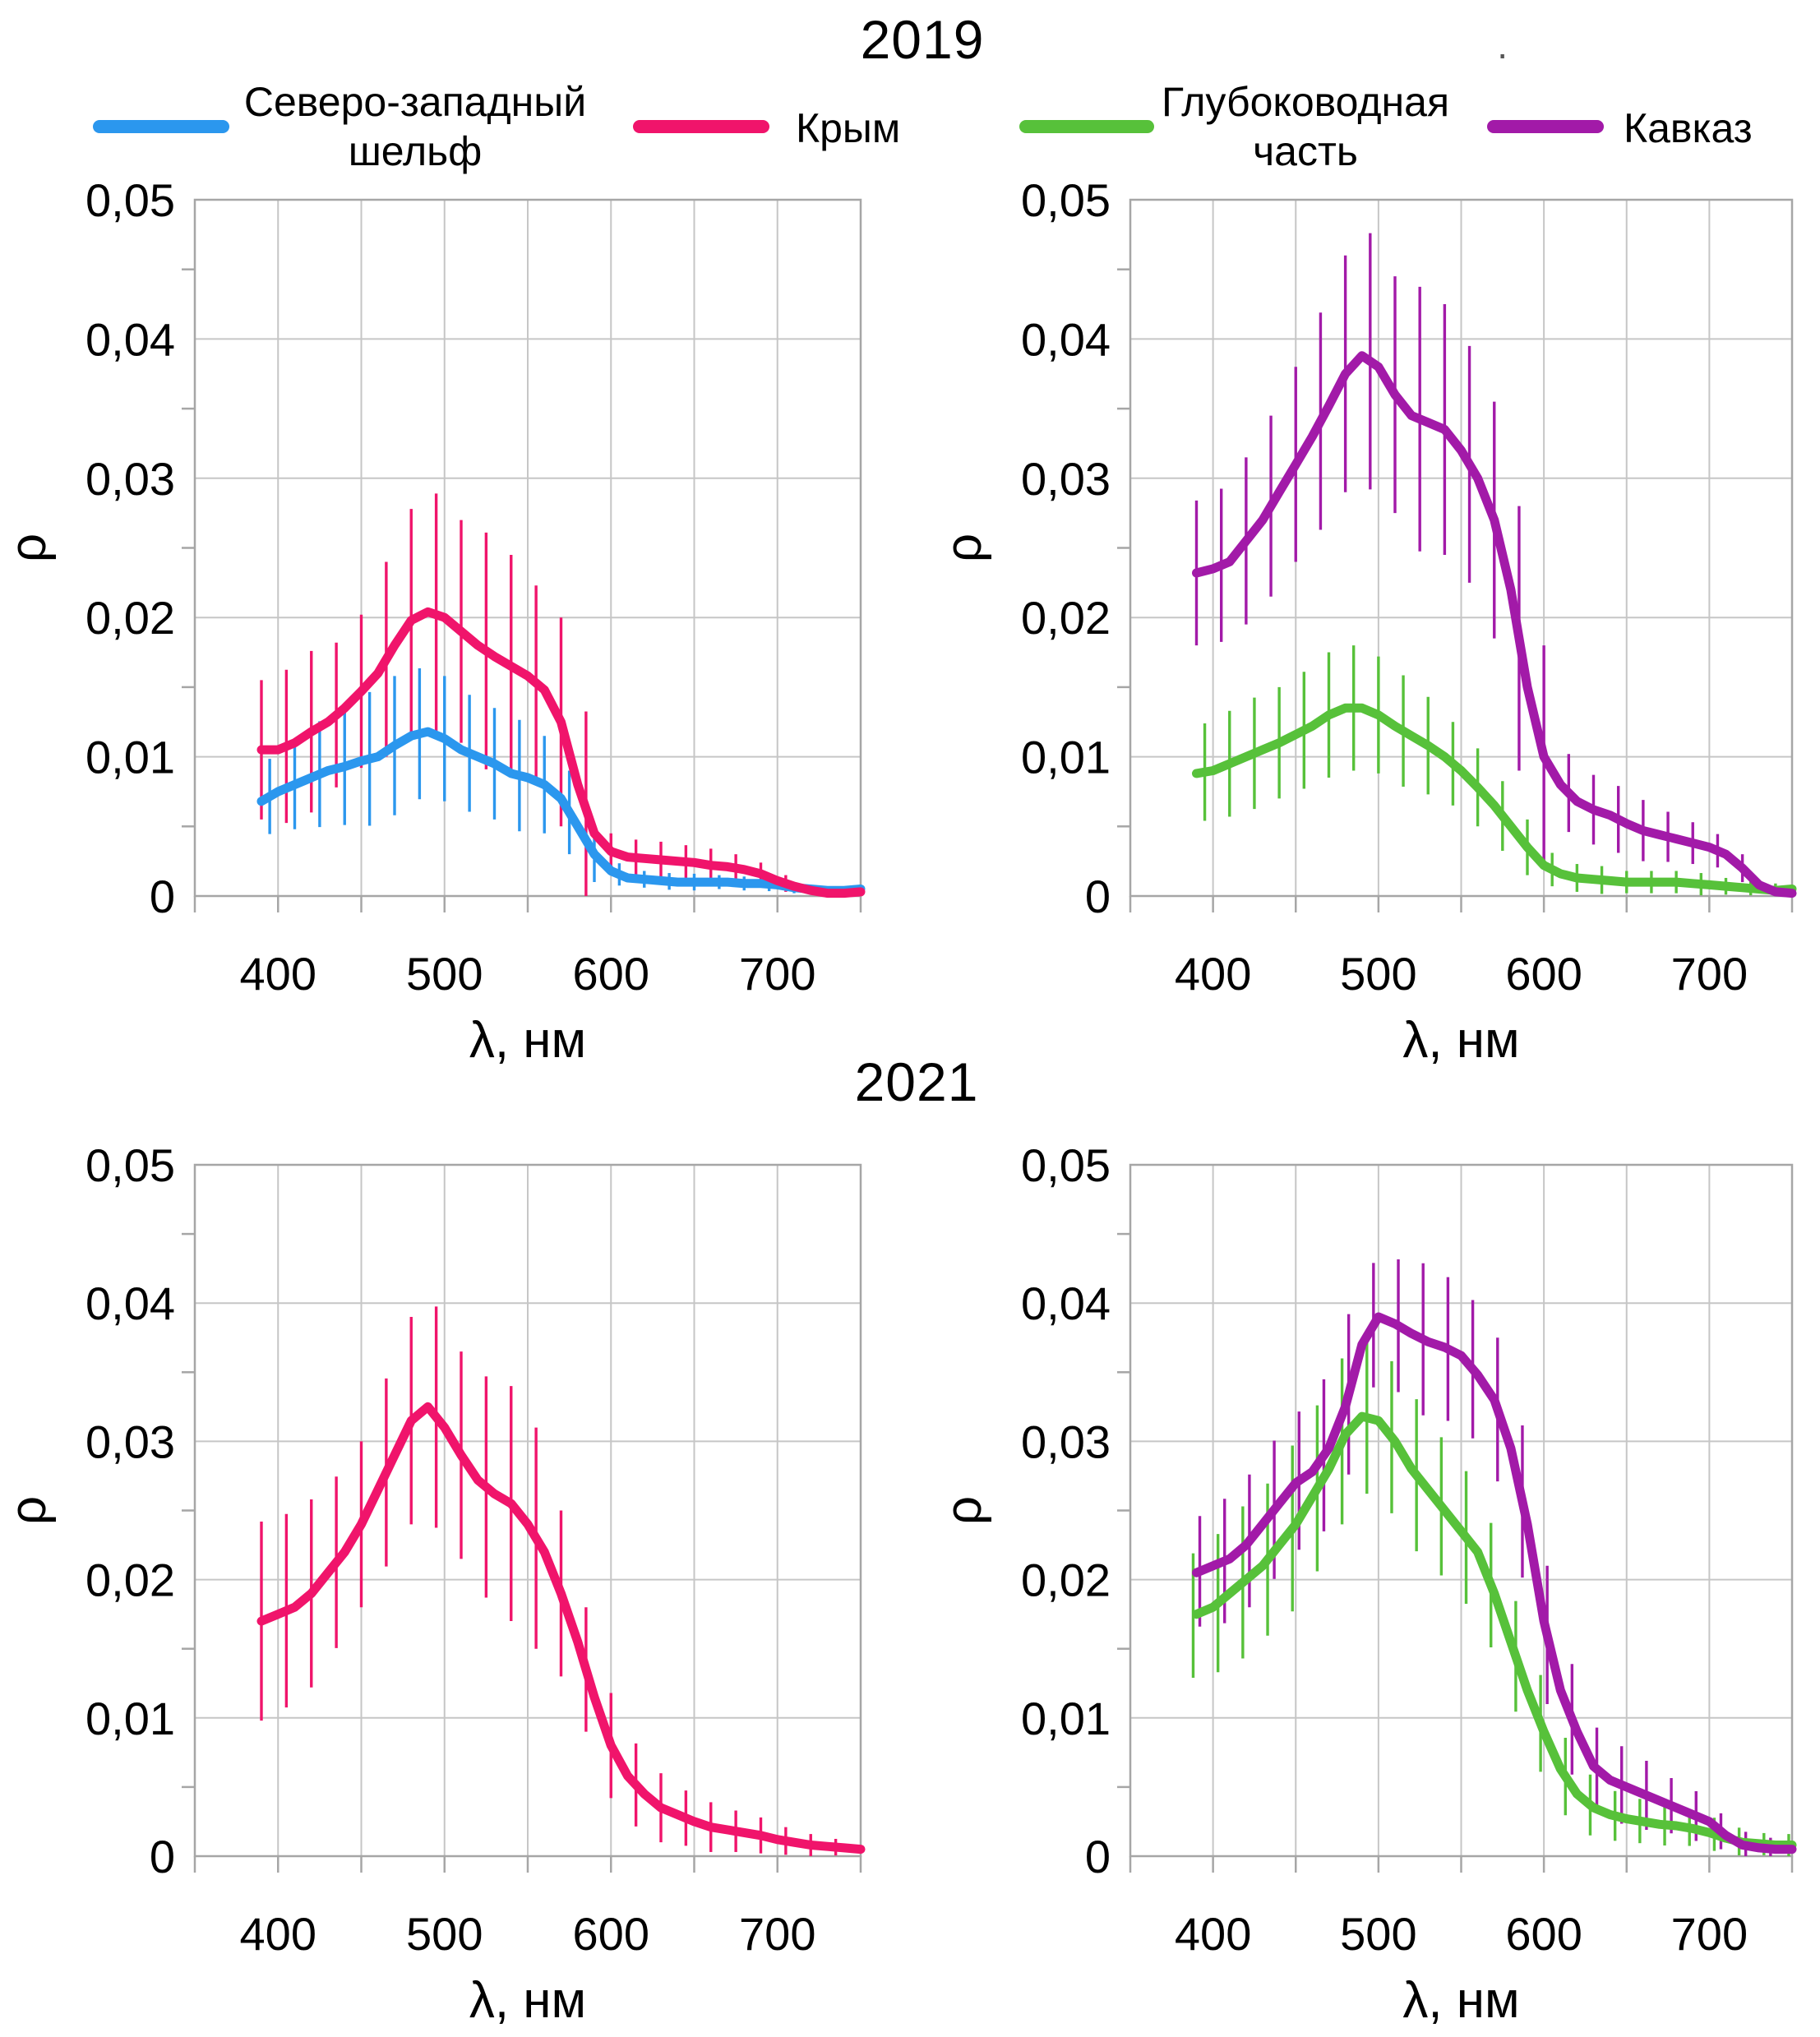 The height and width of the screenshot is (2037, 1820). Describe the element at coordinates (415, 126) in the screenshot. I see `legend-label-severo-zapadny-shelf: Северо-западный шельф` at that location.